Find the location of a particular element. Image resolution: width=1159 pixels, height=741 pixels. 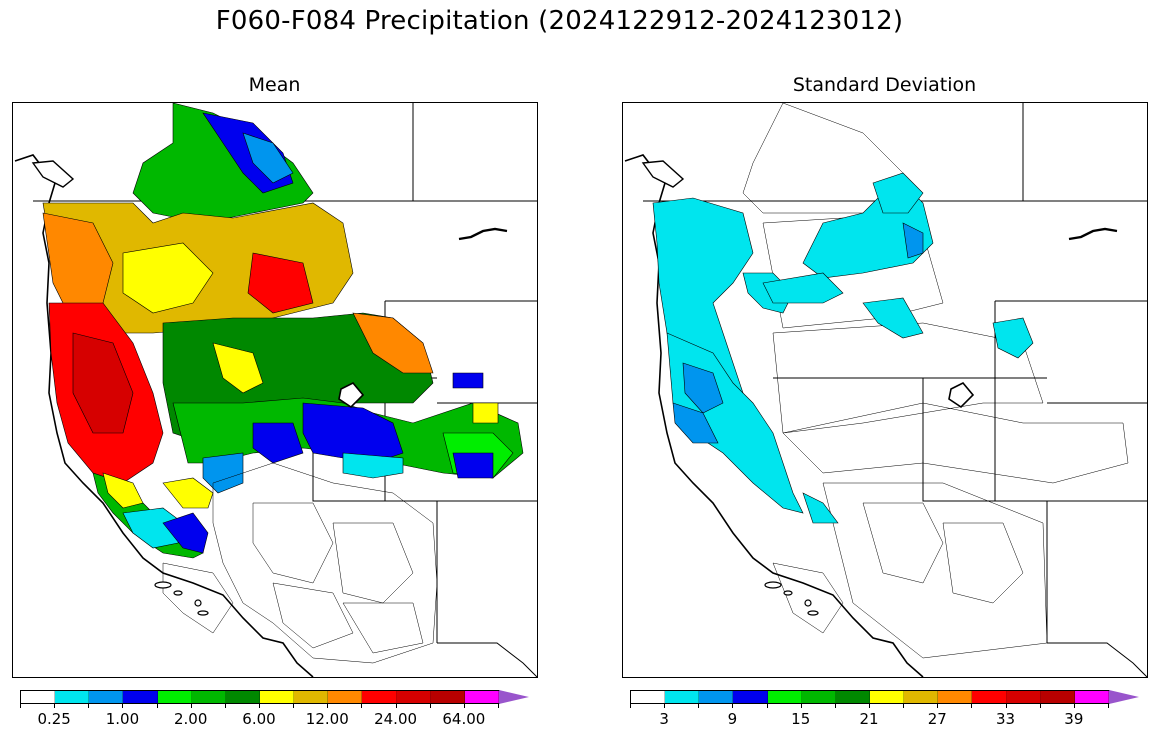

colorbar-tick-label: 3 is located at coordinates (664, 719).